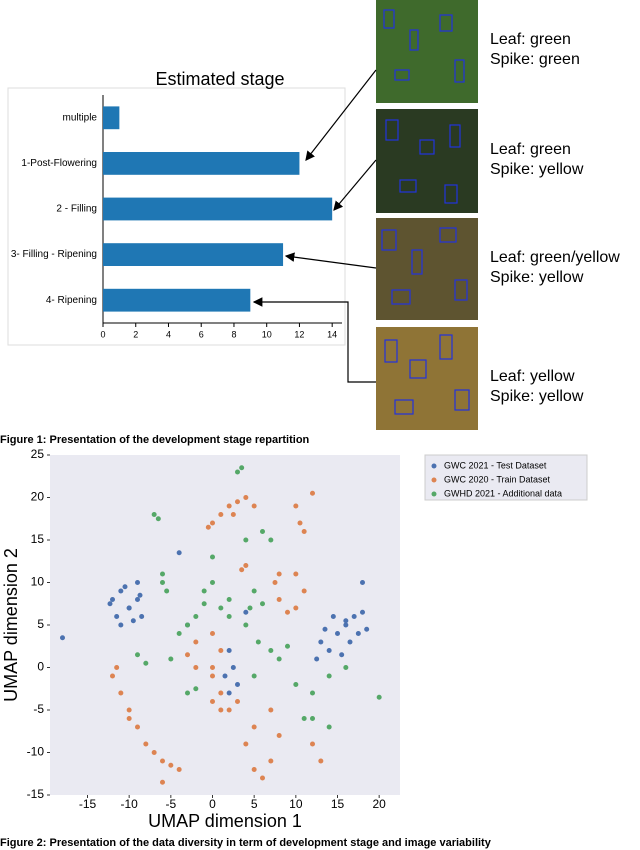  I want to click on x-tick-label: 12, so click(299, 334).